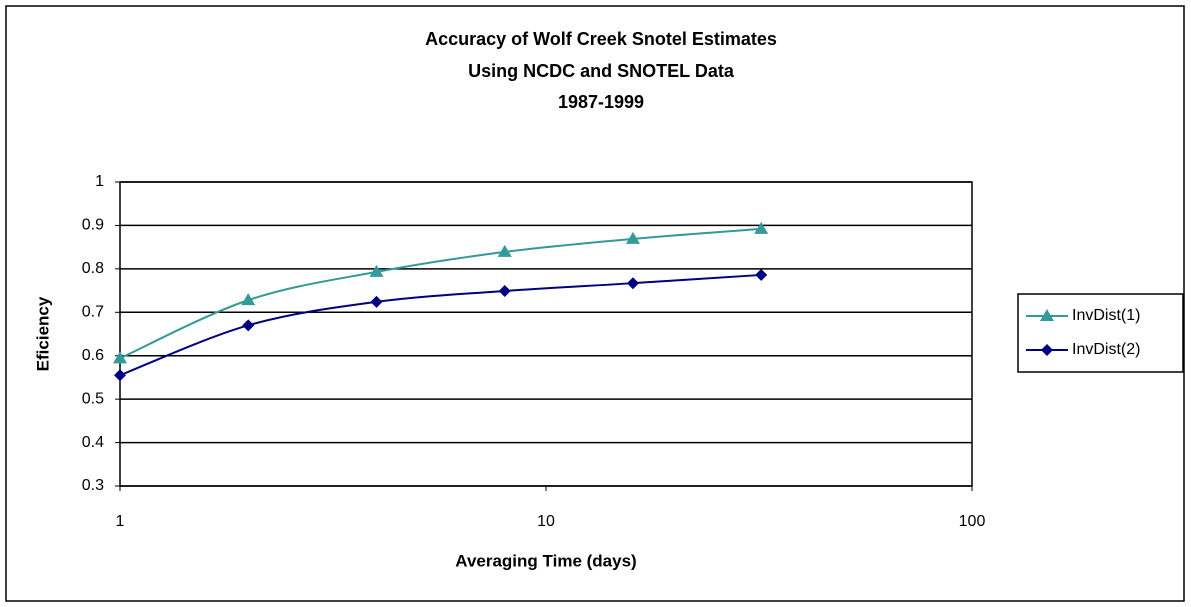  What do you see at coordinates (93, 312) in the screenshot?
I see `y-tick-label: 0.7` at bounding box center [93, 312].